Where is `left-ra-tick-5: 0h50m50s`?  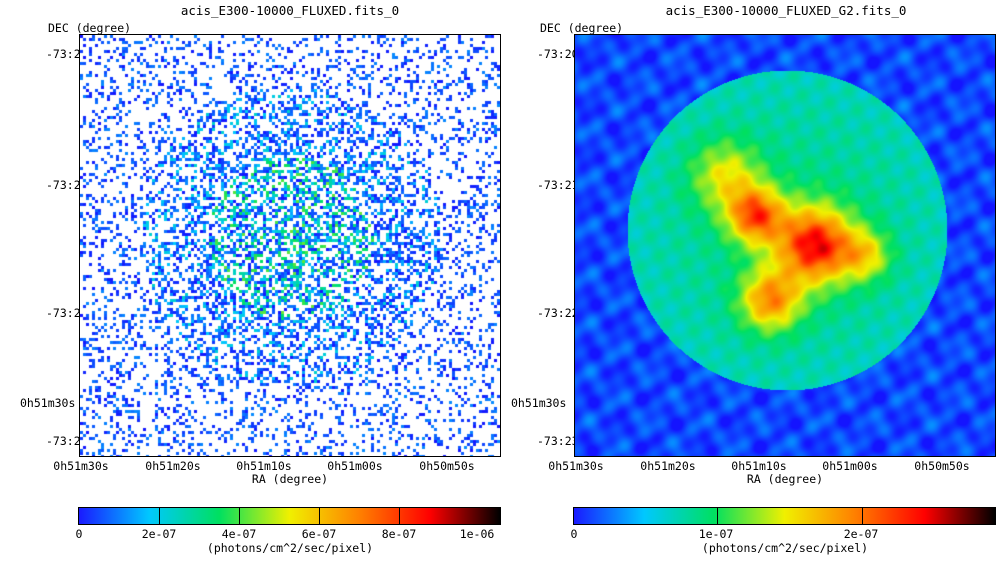 left-ra-tick-5: 0h50m50s is located at coordinates (447, 466).